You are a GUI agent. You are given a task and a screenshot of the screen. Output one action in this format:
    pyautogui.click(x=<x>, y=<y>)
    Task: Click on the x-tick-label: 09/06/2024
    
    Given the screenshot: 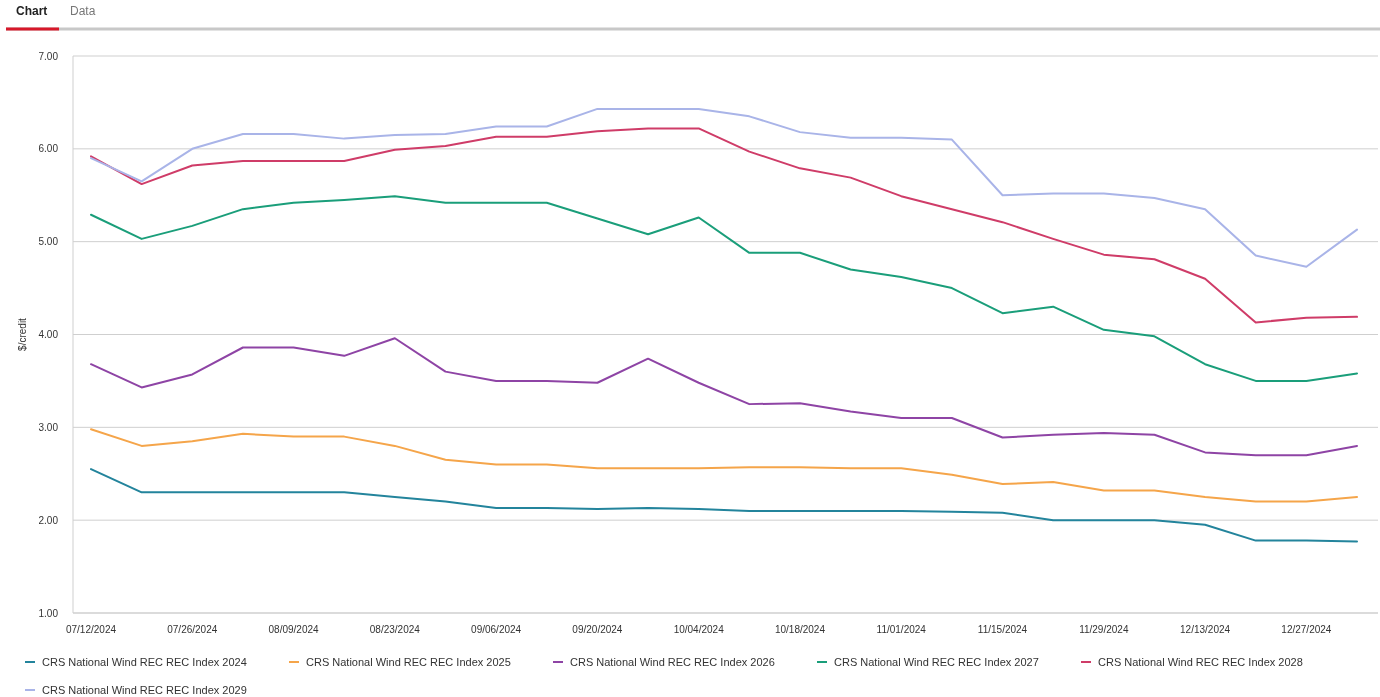 What is the action you would take?
    pyautogui.click(x=496, y=629)
    